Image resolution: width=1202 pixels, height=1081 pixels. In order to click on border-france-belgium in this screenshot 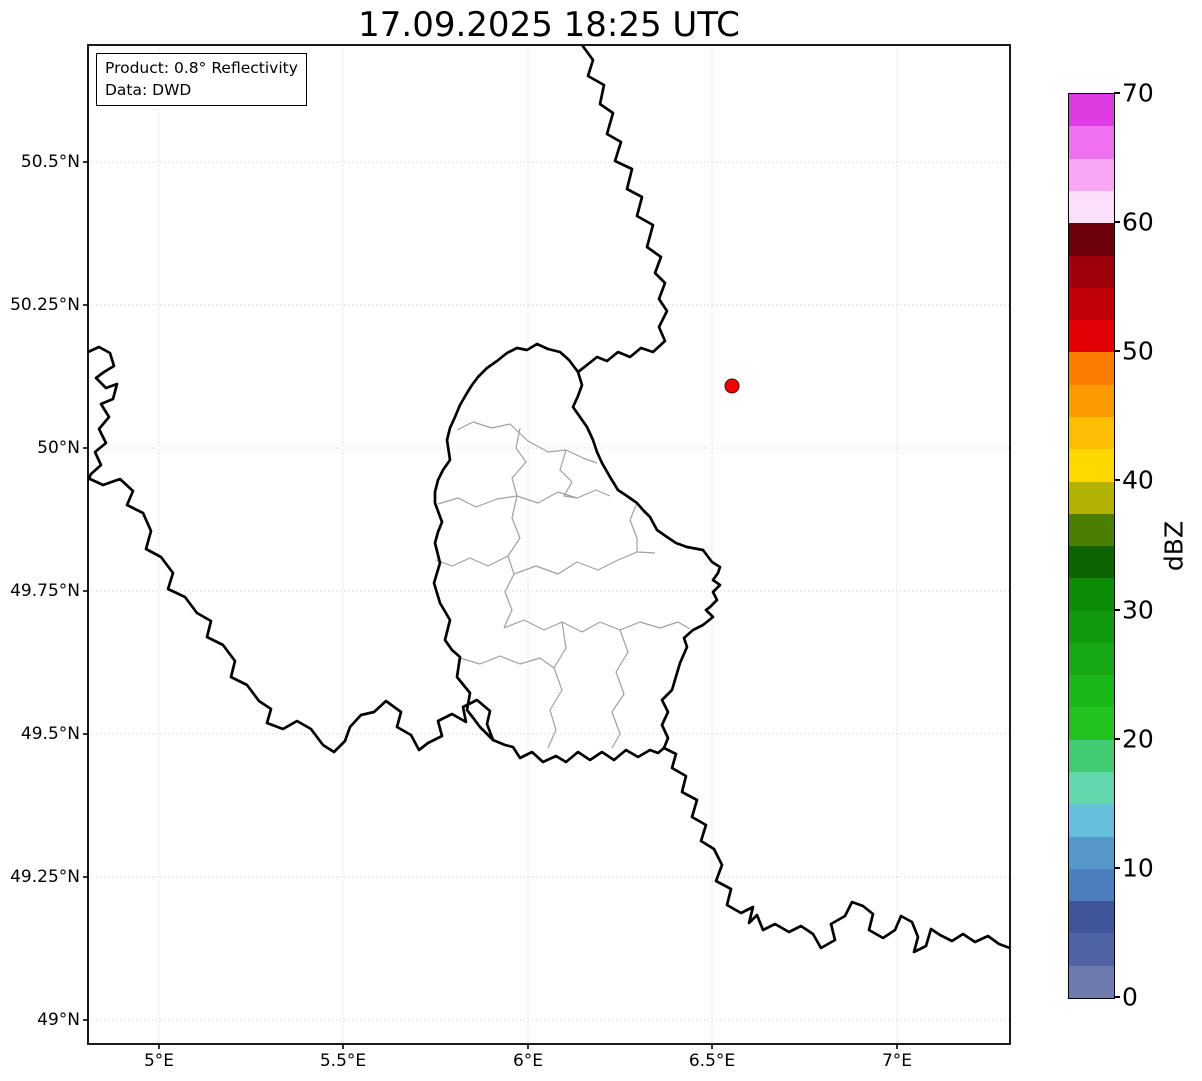, I will do `click(291, 615)`.